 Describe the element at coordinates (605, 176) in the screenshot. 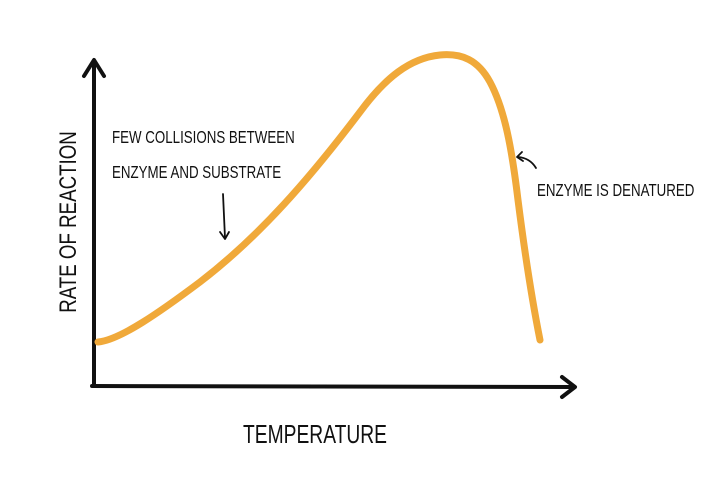

I see `annotation-denatured: ENZYME IS DENATURED` at that location.